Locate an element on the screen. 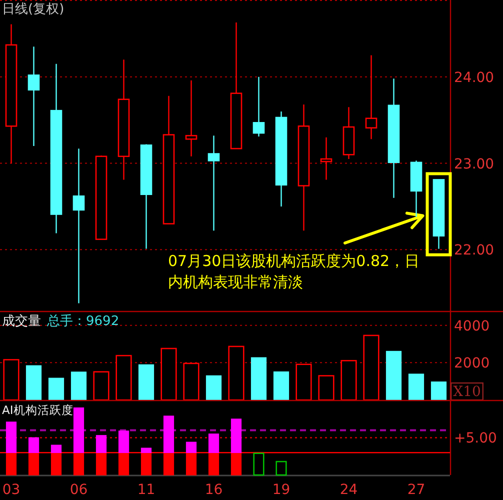 This screenshot has width=503, height=500. y-tick-label: 23.00 is located at coordinates (474, 164).